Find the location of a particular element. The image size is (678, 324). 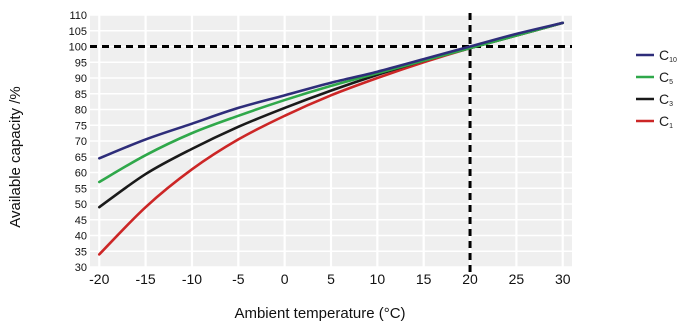

y-tick-label: 110 is located at coordinates (78, 16).